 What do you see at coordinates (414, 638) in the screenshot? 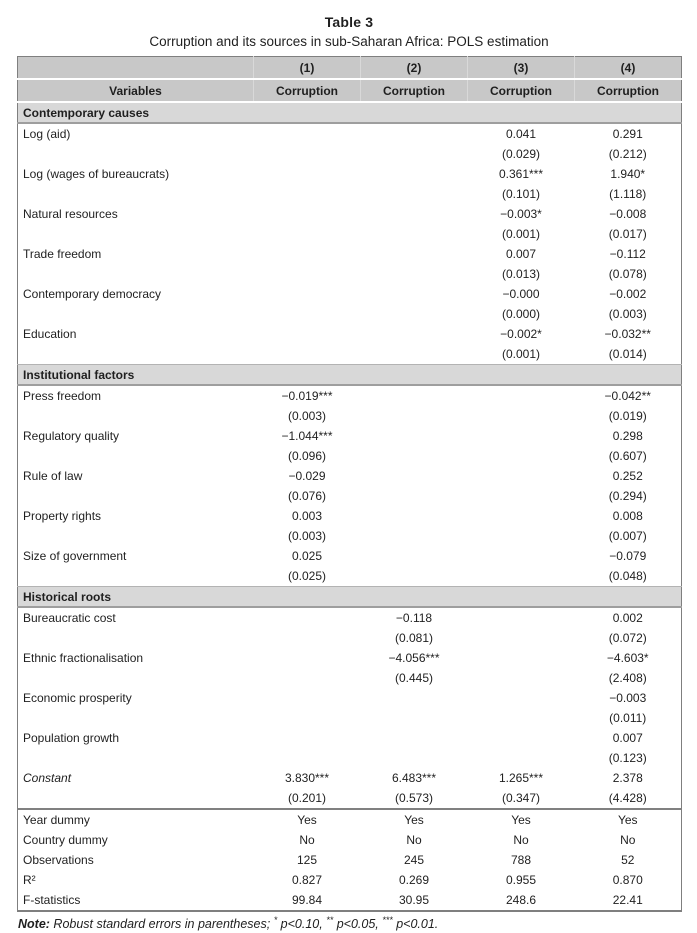
I see `se-cell: (0.081)` at bounding box center [414, 638].